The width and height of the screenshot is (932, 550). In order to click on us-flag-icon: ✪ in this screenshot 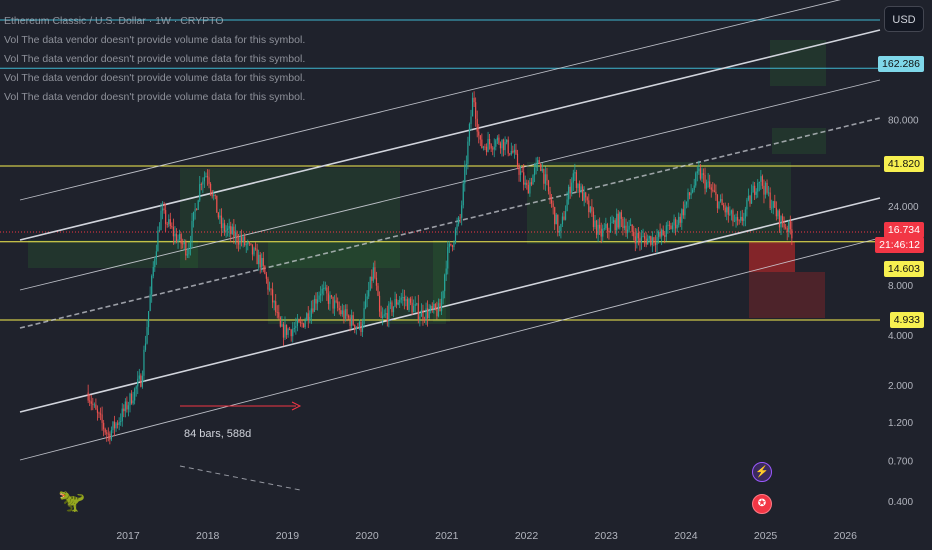, I will do `click(762, 504)`.